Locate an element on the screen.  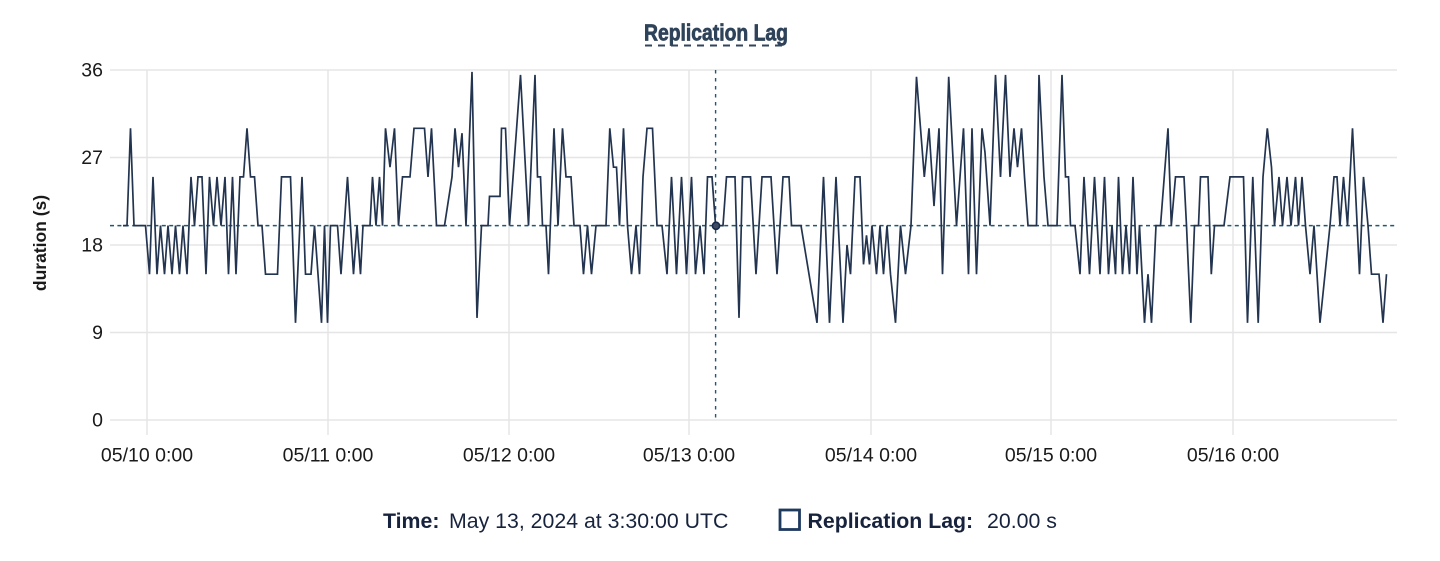
svg-text: Time: is located at coordinates (411, 521).